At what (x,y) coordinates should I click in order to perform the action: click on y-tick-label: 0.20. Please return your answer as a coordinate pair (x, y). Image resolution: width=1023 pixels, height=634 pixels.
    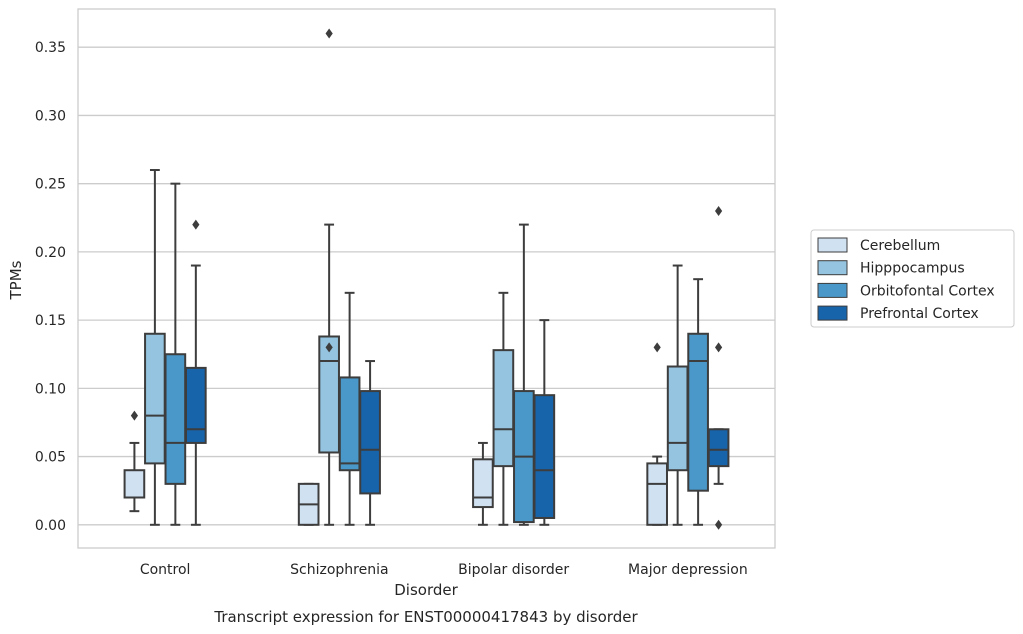
    Looking at the image, I should click on (50, 253).